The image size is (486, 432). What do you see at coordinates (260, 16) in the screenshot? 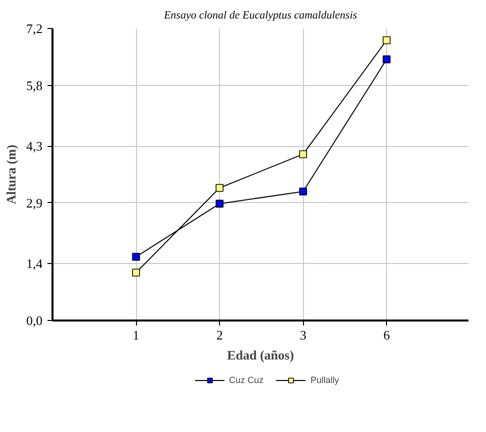
I see `chart-title: Ensayo clonal de Eucalyptus camaldulensis` at bounding box center [260, 16].